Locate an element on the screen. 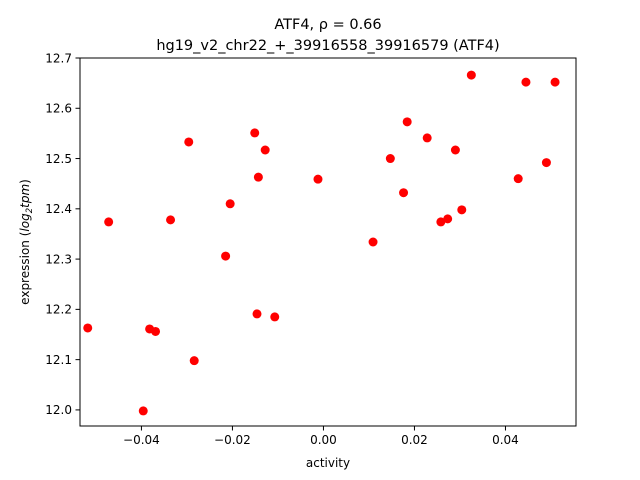 The image size is (640, 480). y-tick-label: 12.7 is located at coordinates (58, 58).